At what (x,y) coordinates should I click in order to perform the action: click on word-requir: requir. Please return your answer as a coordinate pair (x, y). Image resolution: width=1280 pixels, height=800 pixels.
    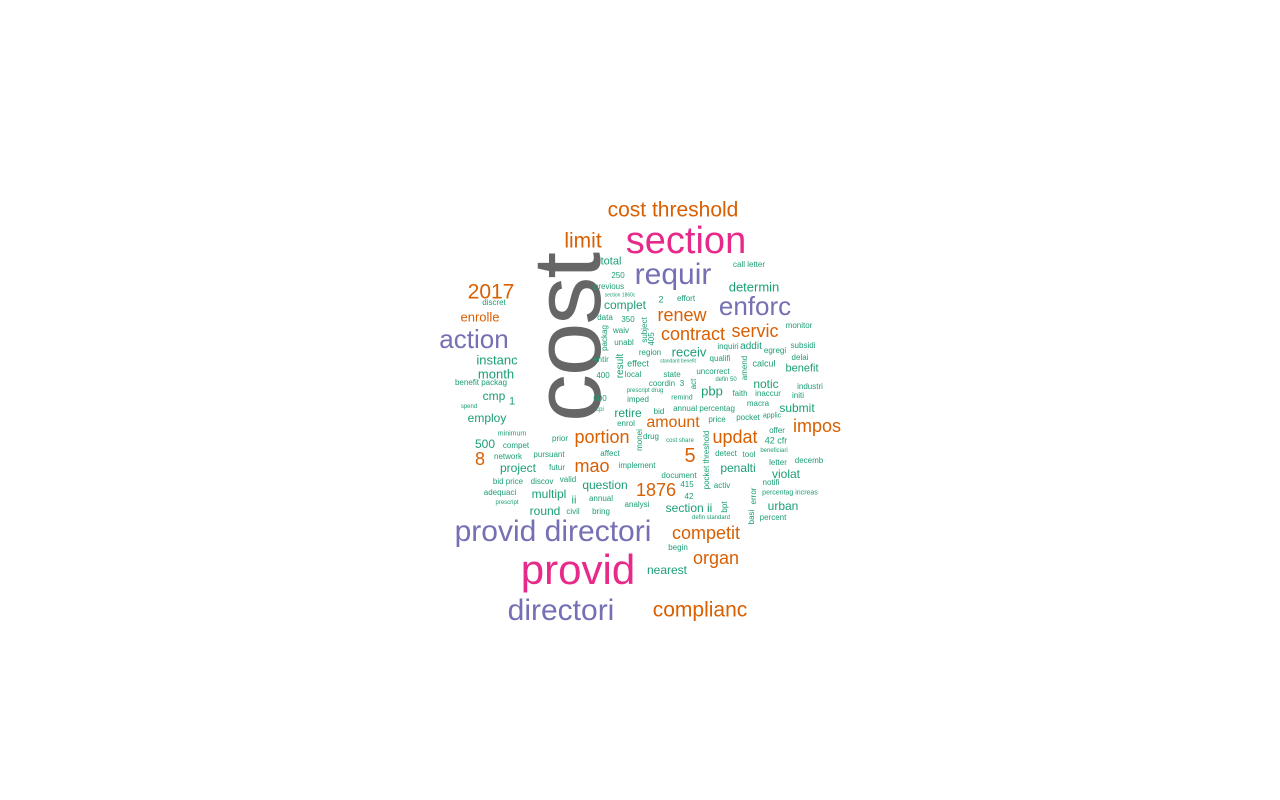
    Looking at the image, I should click on (673, 274).